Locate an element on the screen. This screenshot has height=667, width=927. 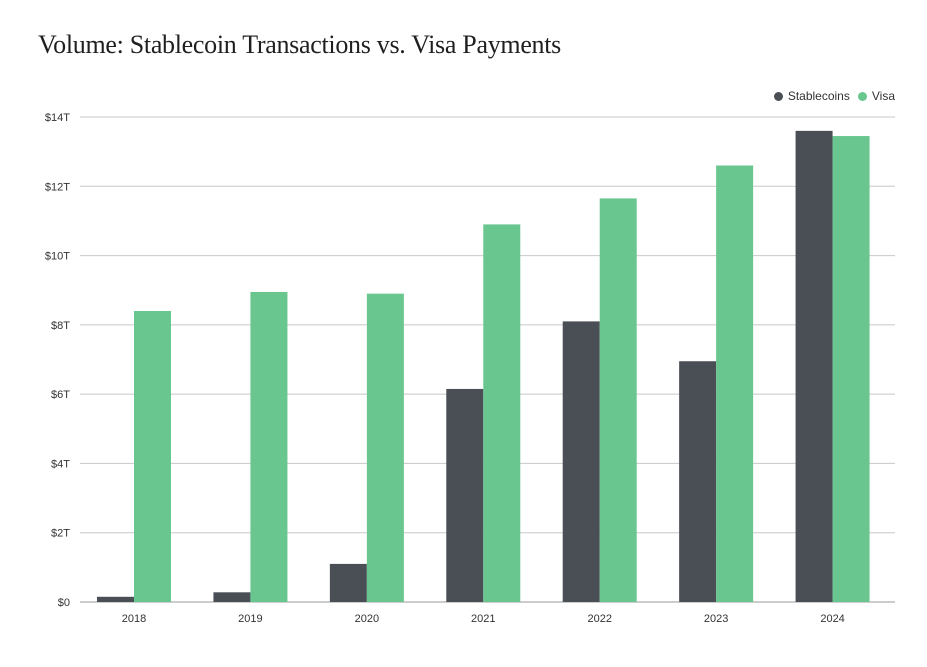
y-tick-label: $8T is located at coordinates (60, 326).